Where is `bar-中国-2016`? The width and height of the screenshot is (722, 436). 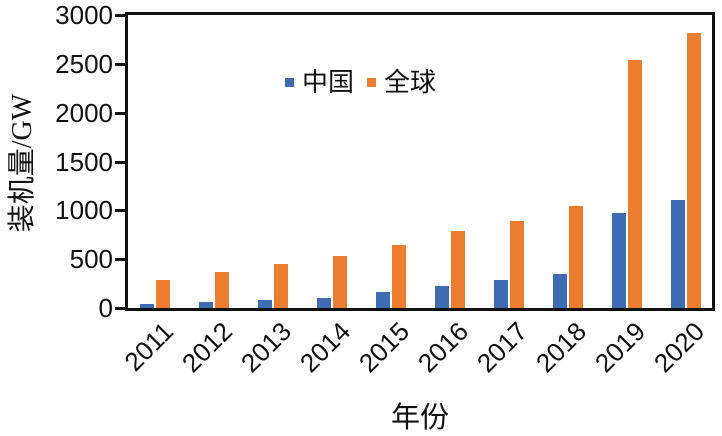 bar-中国-2016 is located at coordinates (442, 297).